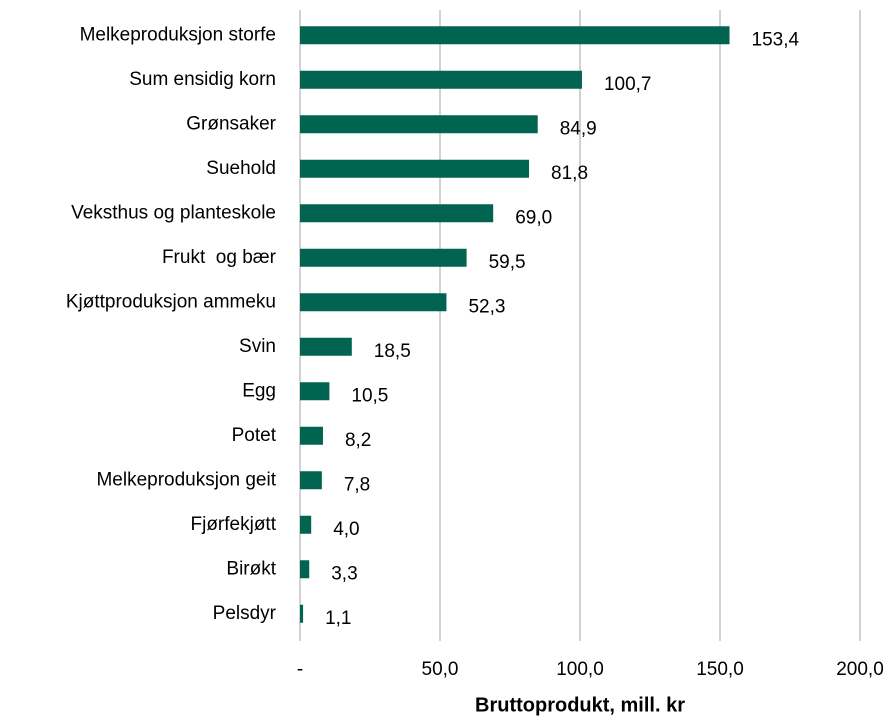 Image resolution: width=896 pixels, height=720 pixels. What do you see at coordinates (357, 484) in the screenshot?
I see `value-label: 7,8` at bounding box center [357, 484].